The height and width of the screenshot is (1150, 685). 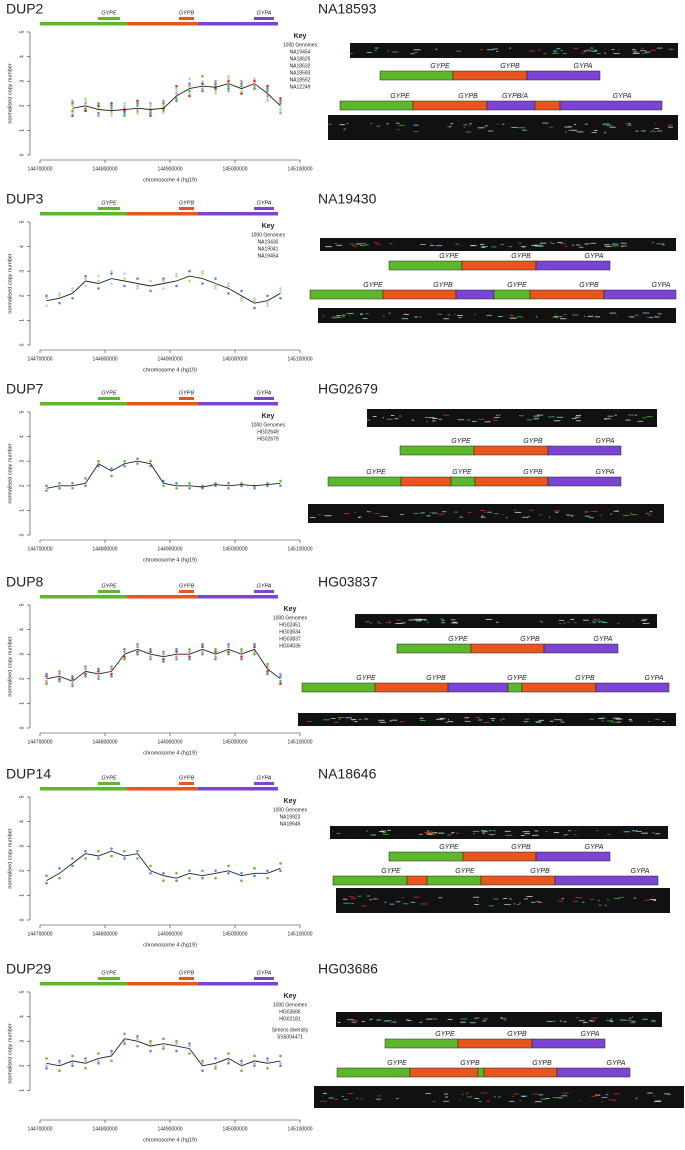 I want to click on sample-name: NA18646, so click(x=347, y=774).